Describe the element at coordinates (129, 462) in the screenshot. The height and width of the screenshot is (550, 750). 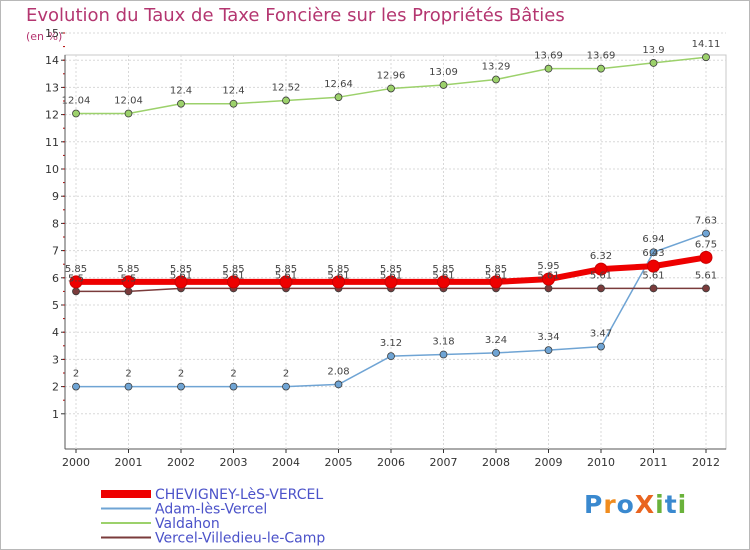
I see `x-tick-label: 2001` at that location.